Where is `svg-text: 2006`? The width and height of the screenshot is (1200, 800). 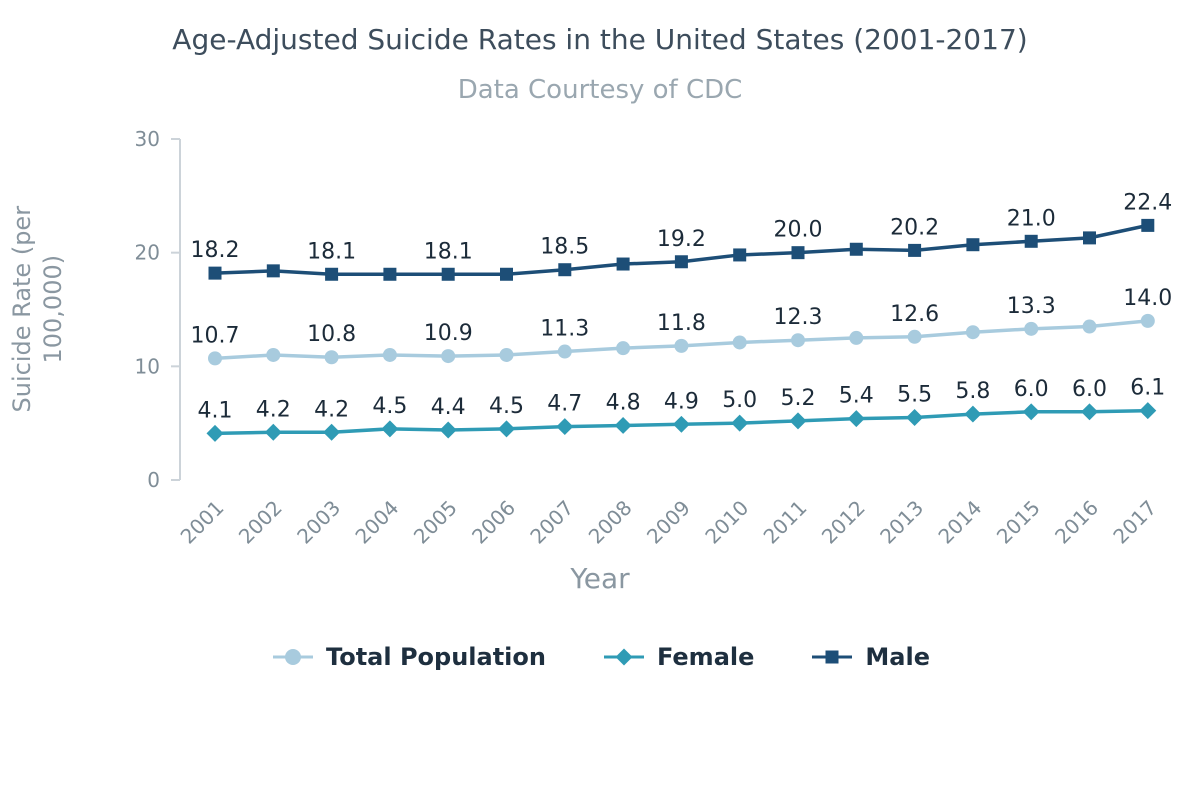 svg-text: 2006 is located at coordinates (493, 521).